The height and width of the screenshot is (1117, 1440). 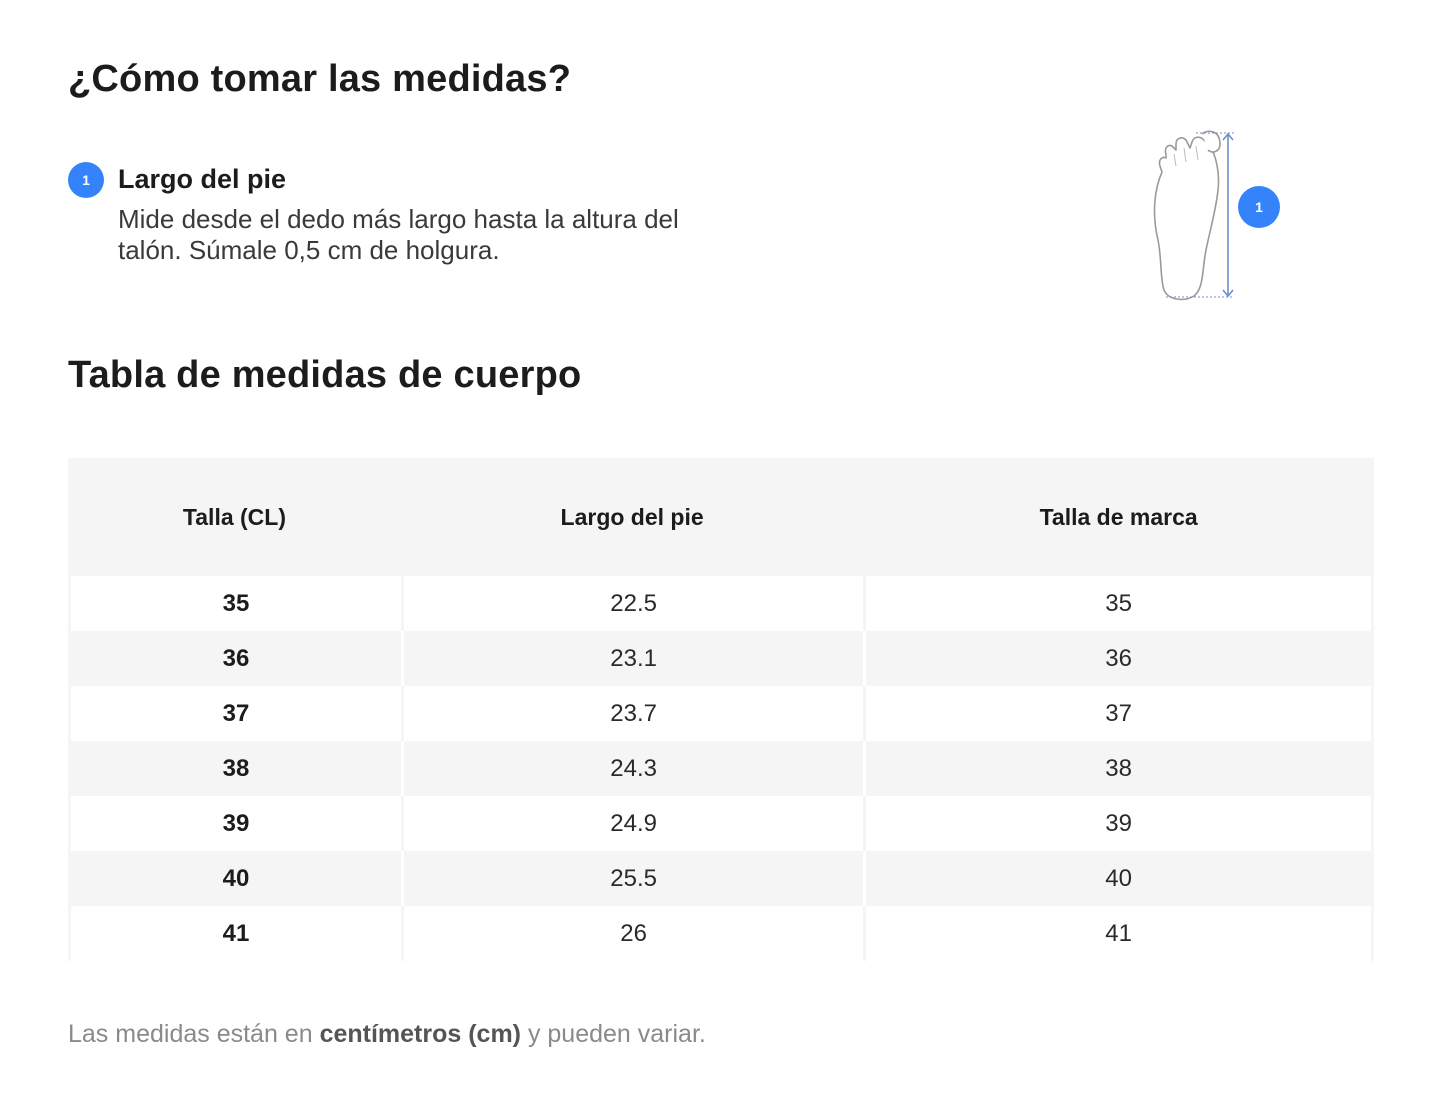 I want to click on cell-brand-size: 37, so click(x=1118, y=713).